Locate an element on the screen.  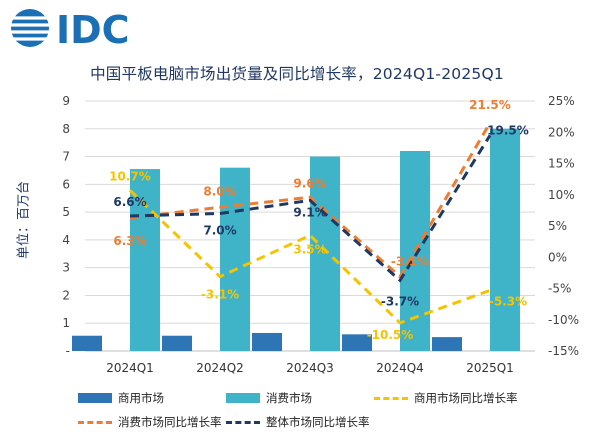
y-left-tick-label: 9 is located at coordinates (66, 101).